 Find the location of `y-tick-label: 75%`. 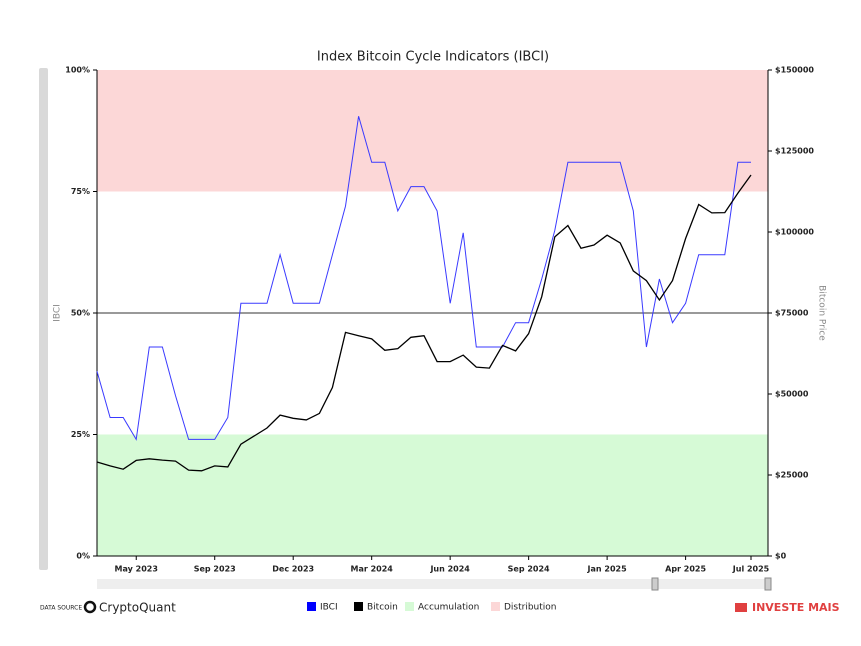

y-tick-label: 75% is located at coordinates (80, 191).